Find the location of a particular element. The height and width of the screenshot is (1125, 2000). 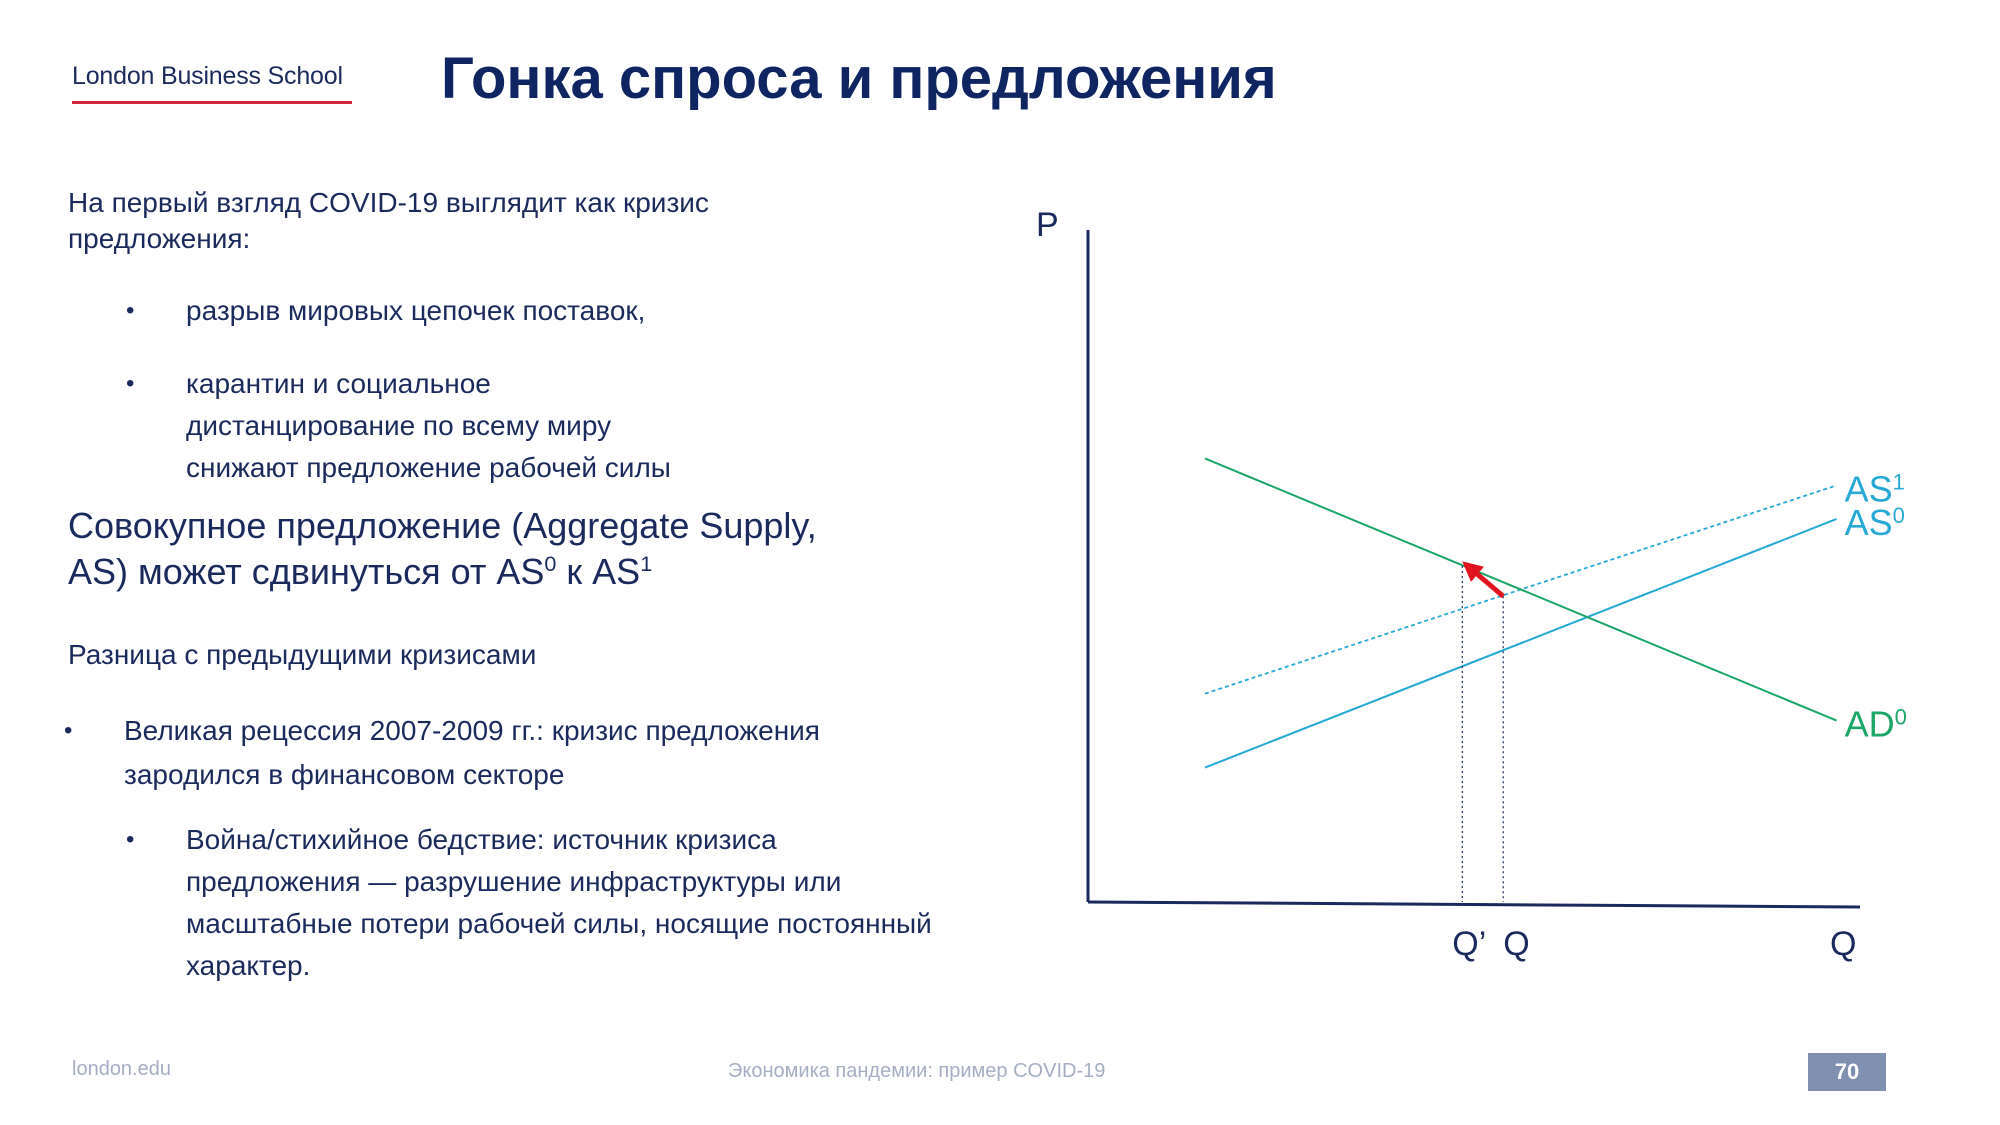

chart-ticks: Q’ Q is located at coordinates (1490, 944).